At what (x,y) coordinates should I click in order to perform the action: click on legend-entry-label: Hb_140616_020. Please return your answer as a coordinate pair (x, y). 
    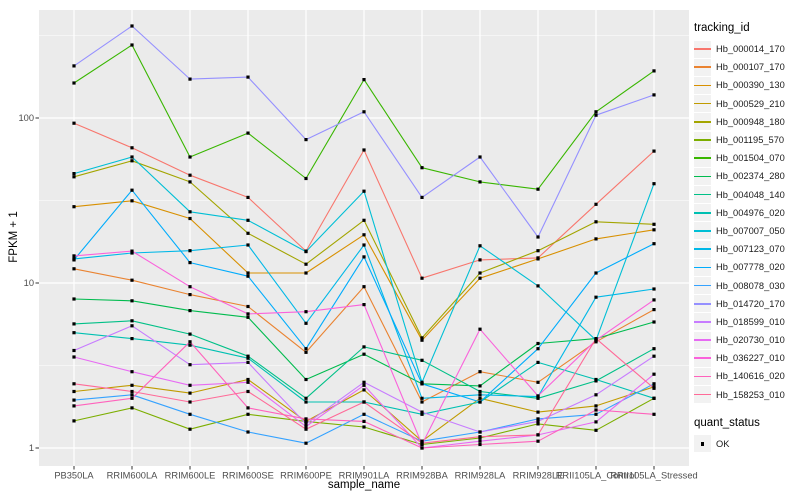
    Looking at the image, I should click on (750, 376).